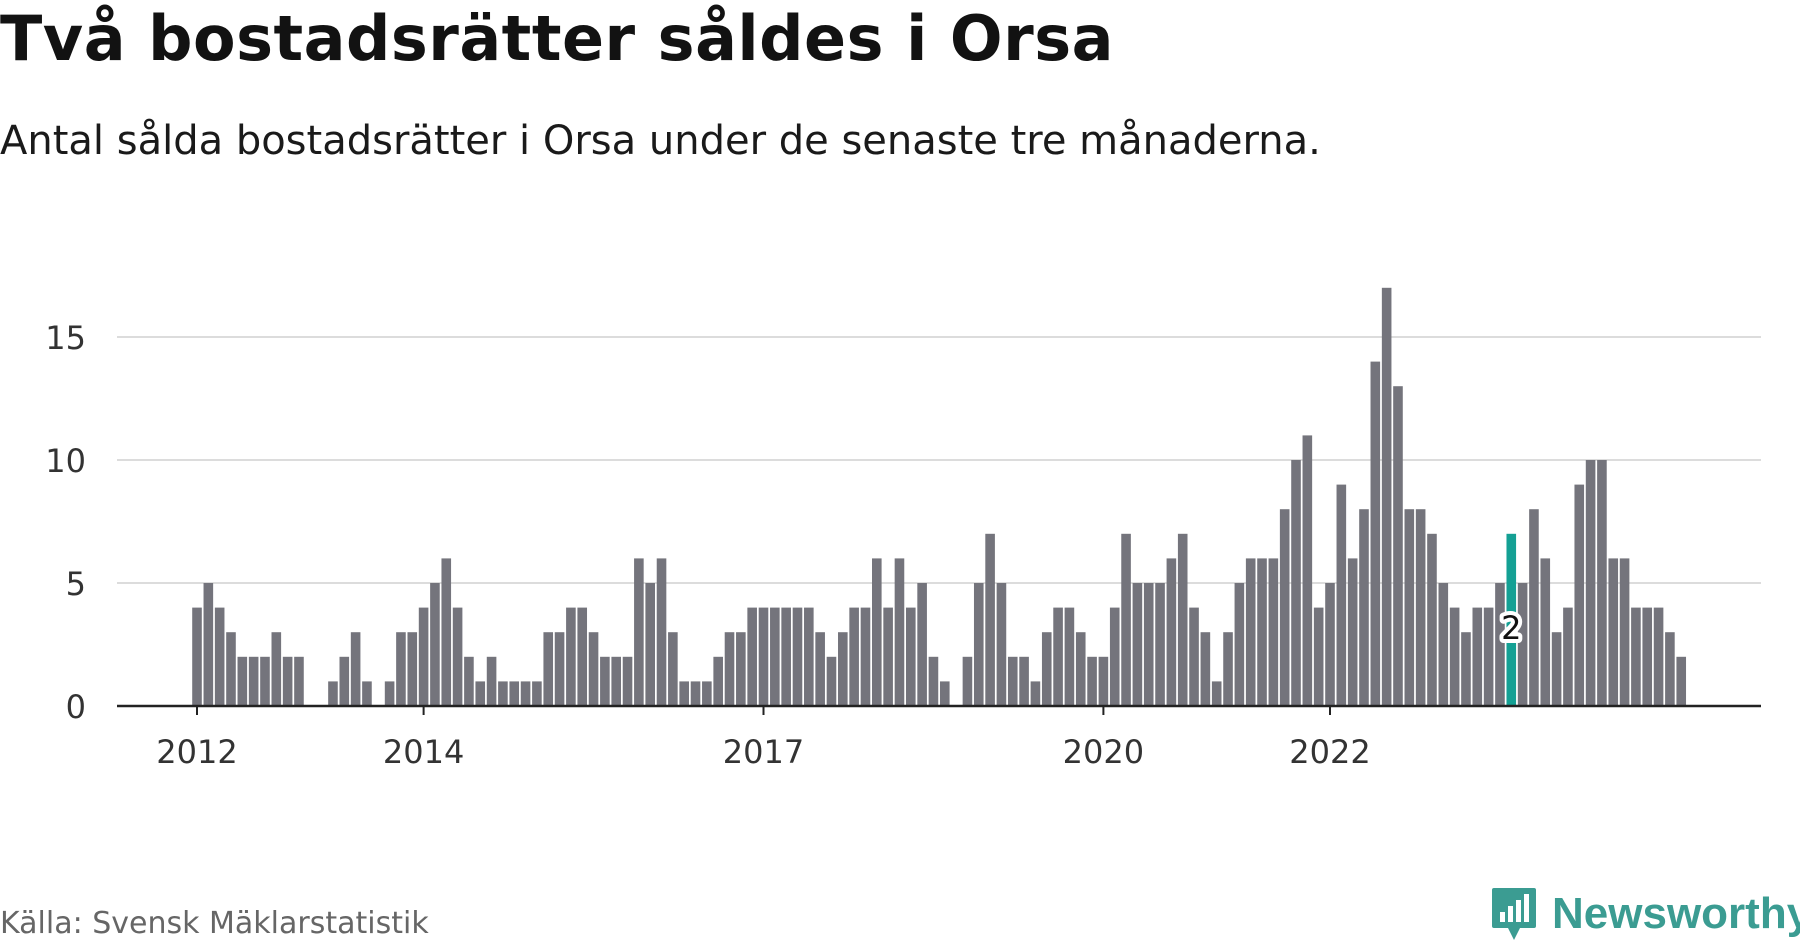  What do you see at coordinates (65, 338) in the screenshot?
I see `y-tick-label: 15` at bounding box center [65, 338].